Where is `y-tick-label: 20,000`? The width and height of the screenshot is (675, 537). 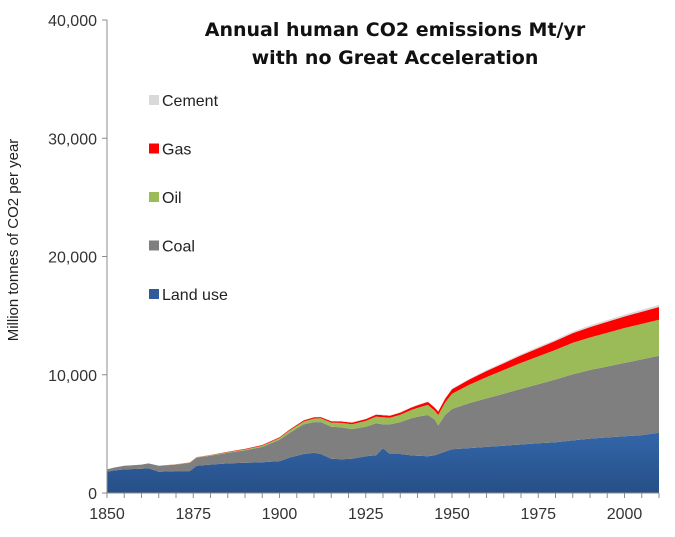
y-tick-label: 20,000 is located at coordinates (72, 258).